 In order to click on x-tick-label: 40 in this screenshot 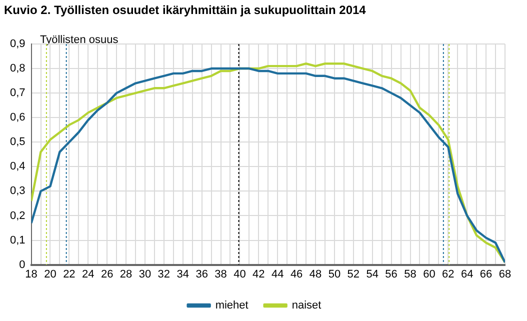, I will do `click(240, 274)`.